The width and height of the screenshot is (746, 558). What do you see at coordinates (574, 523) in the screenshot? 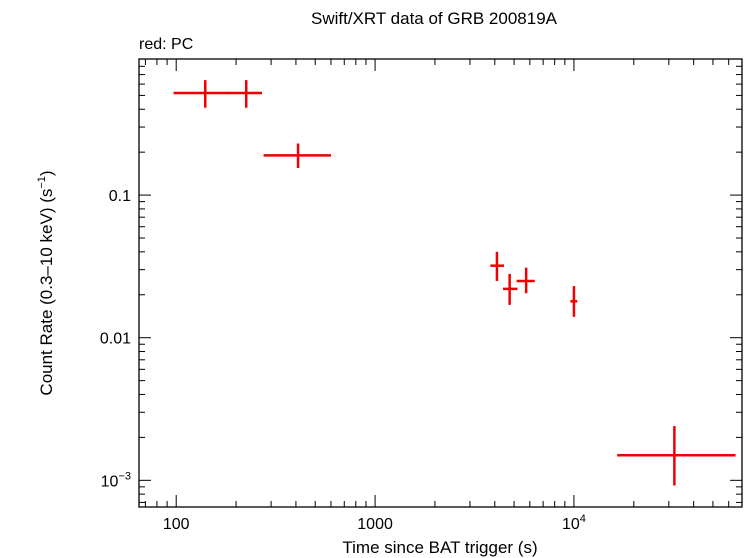
I see `x-tick-label: 10⁴` at bounding box center [574, 523].